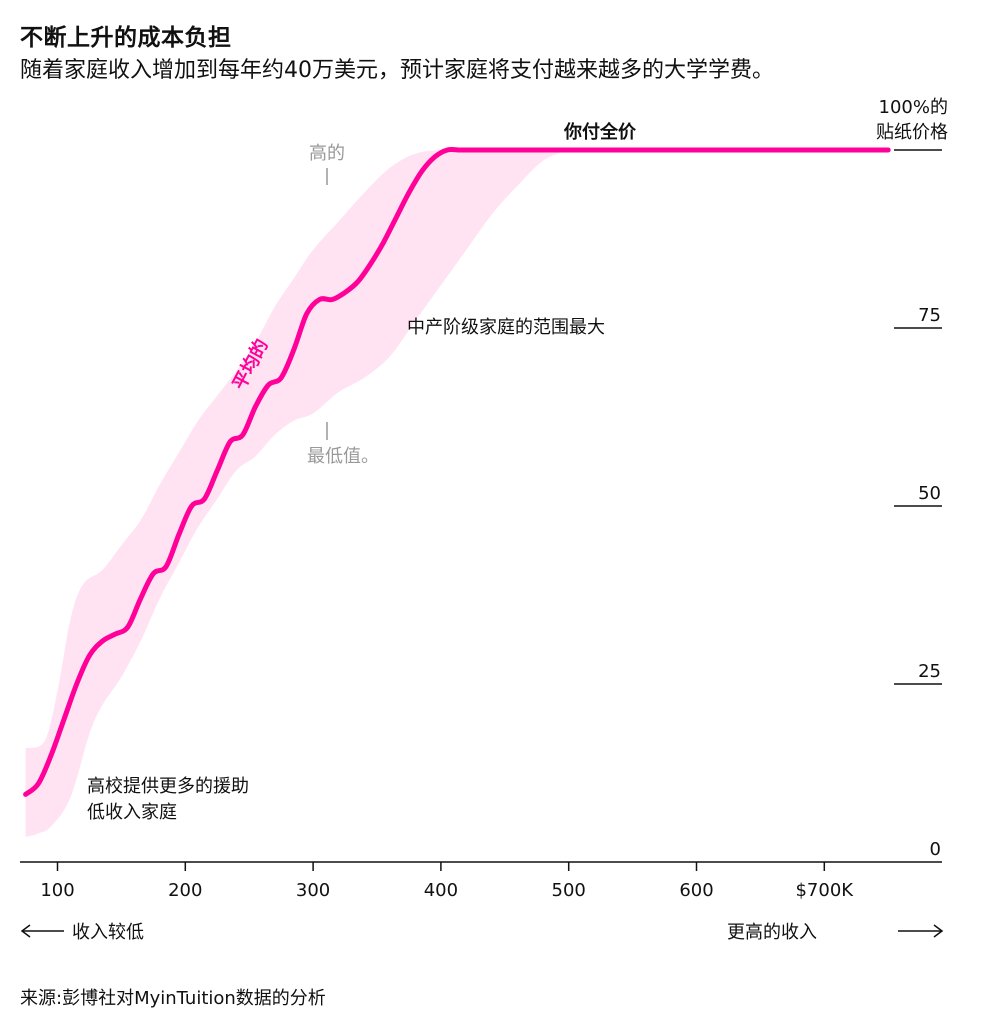 This screenshot has height=1018, width=993. What do you see at coordinates (441, 890) in the screenshot?
I see `x-tick-label: 400` at bounding box center [441, 890].